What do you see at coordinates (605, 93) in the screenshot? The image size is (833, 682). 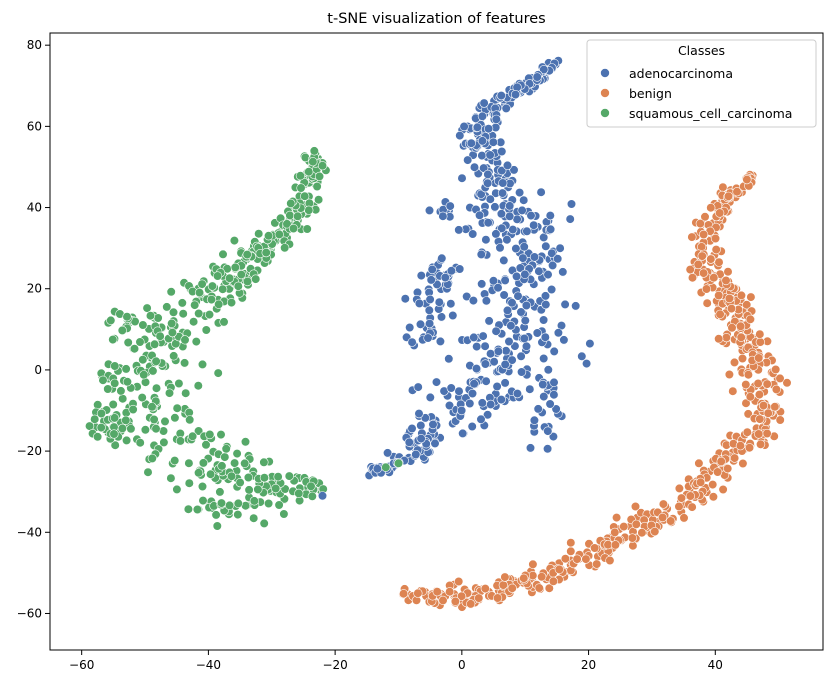 I see `legend-marker-benign` at bounding box center [605, 93].